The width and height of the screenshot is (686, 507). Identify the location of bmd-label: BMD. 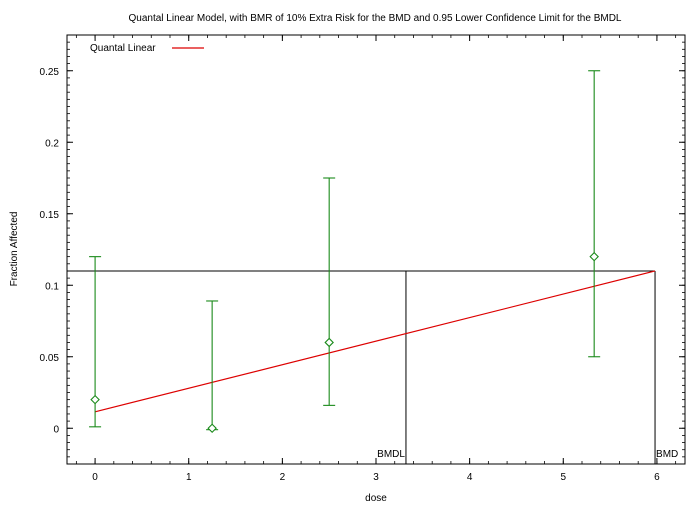
(667, 454).